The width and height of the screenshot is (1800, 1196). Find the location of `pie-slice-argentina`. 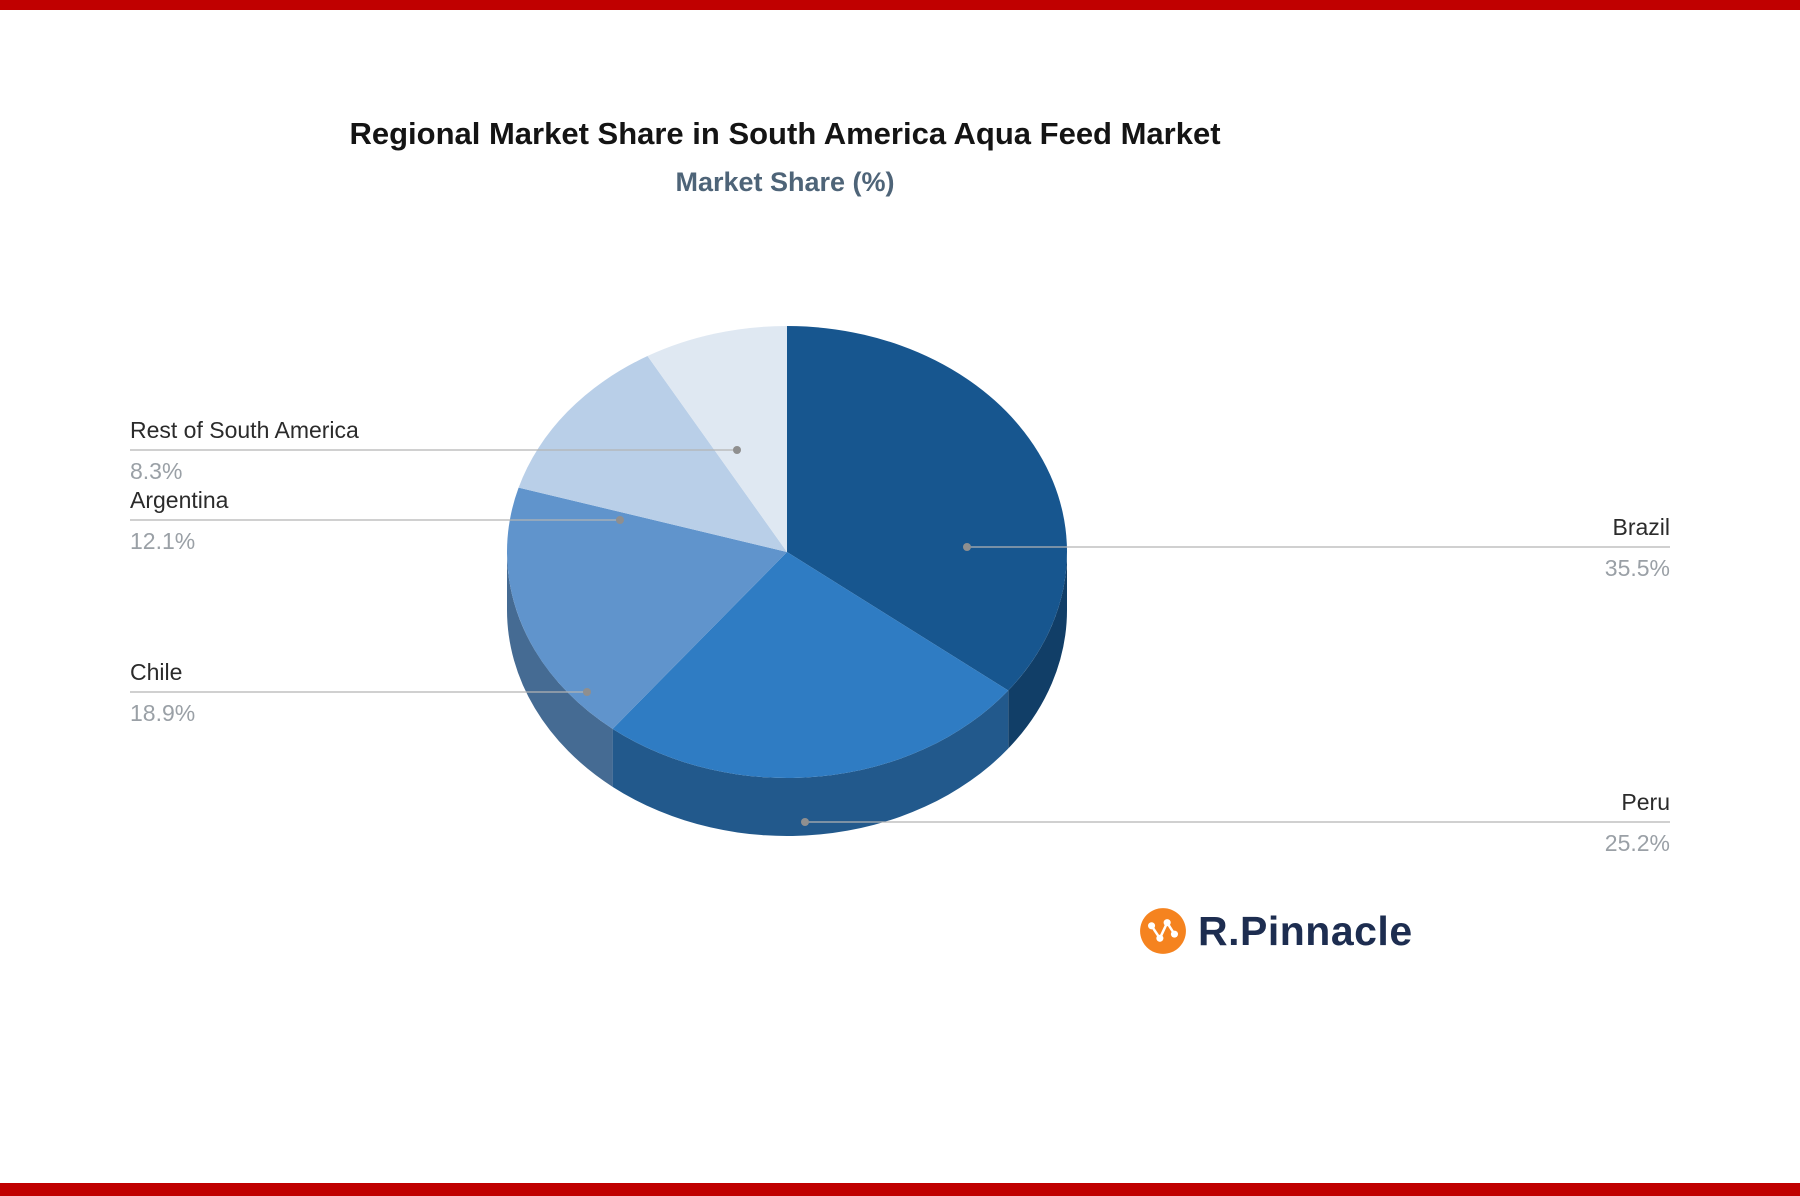

pie-slice-argentina is located at coordinates (652, 454).